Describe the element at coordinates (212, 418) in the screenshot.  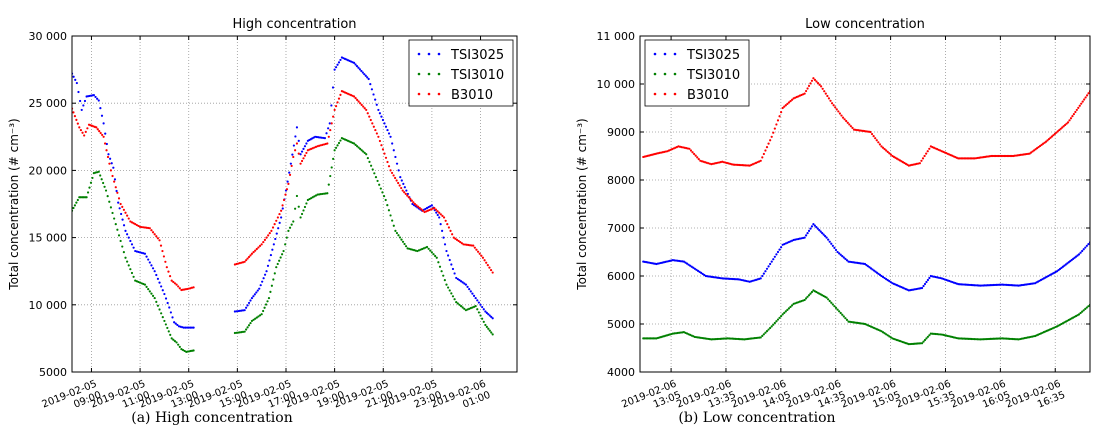
I see `caption-high: (a) High concentration` at that location.